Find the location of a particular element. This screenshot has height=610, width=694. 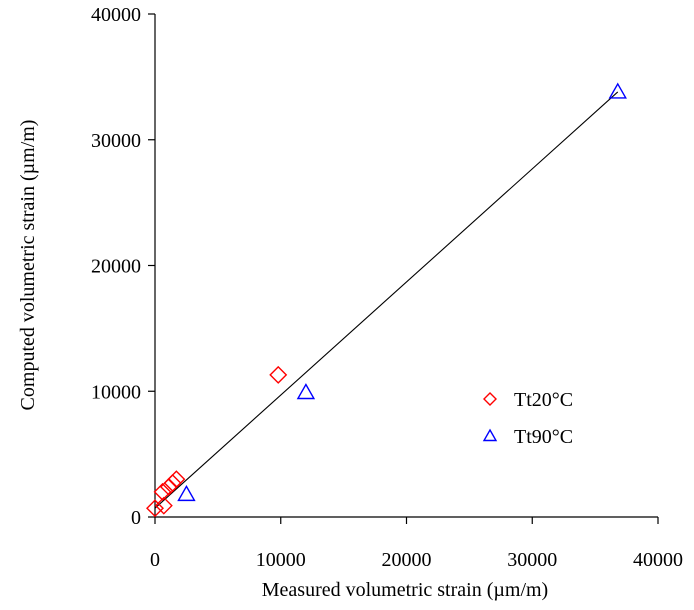

x-tick-label: 10000 is located at coordinates (281, 560).